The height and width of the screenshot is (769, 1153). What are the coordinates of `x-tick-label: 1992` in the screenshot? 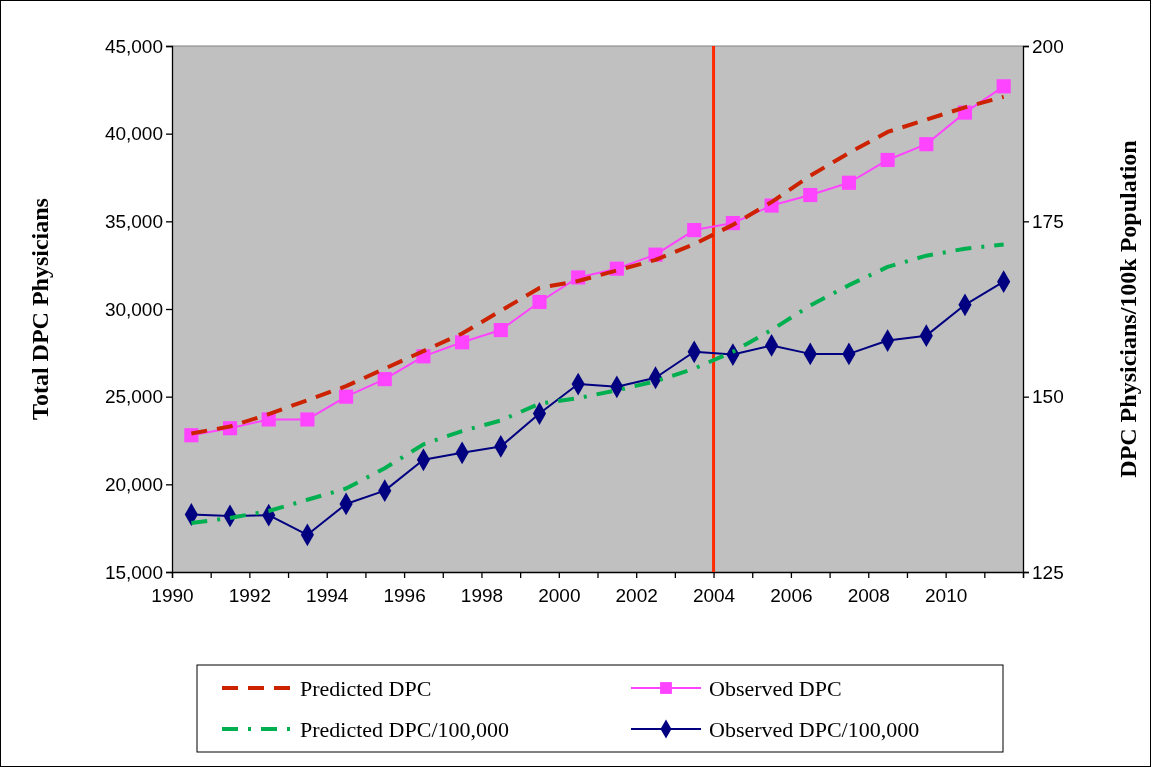 It's located at (249, 595).